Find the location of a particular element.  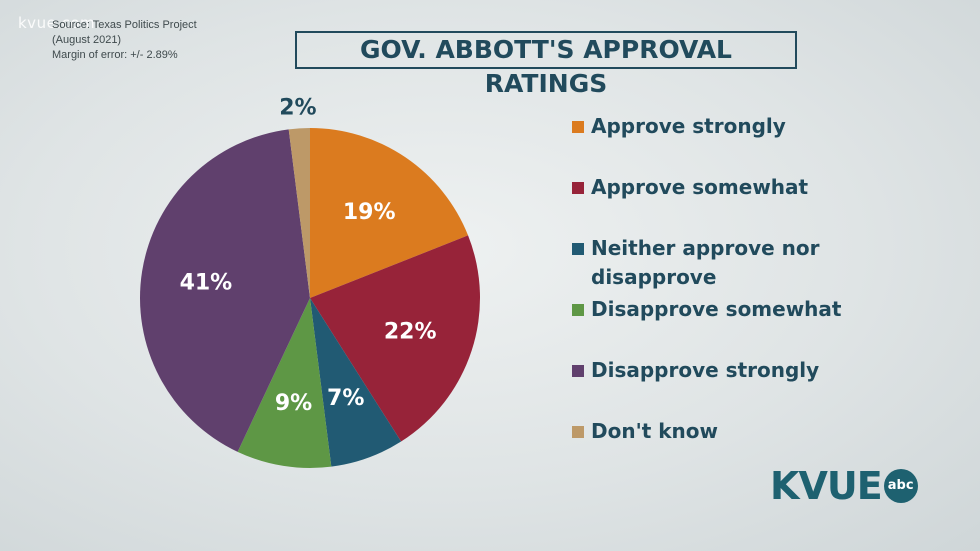

label-disapprove-strongly: 41% is located at coordinates (206, 283).